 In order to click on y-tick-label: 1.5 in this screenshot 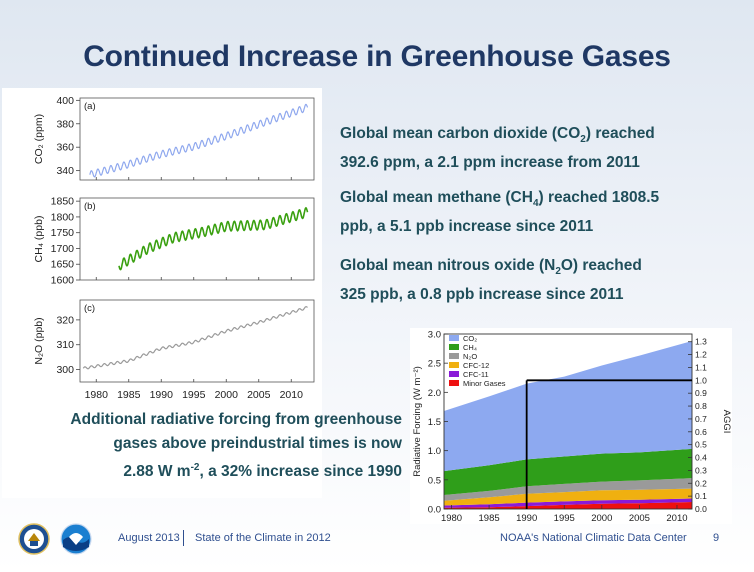, I will do `click(434, 422)`.